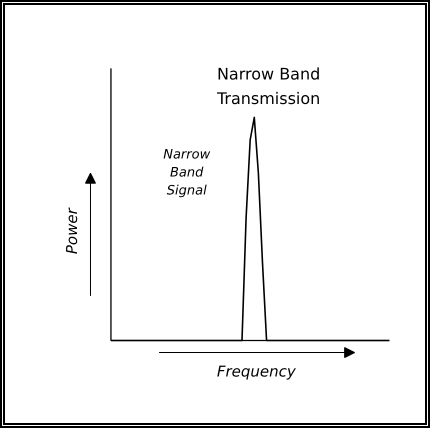  Describe the element at coordinates (72, 230) in the screenshot. I see `y-axis-title: Power` at that location.